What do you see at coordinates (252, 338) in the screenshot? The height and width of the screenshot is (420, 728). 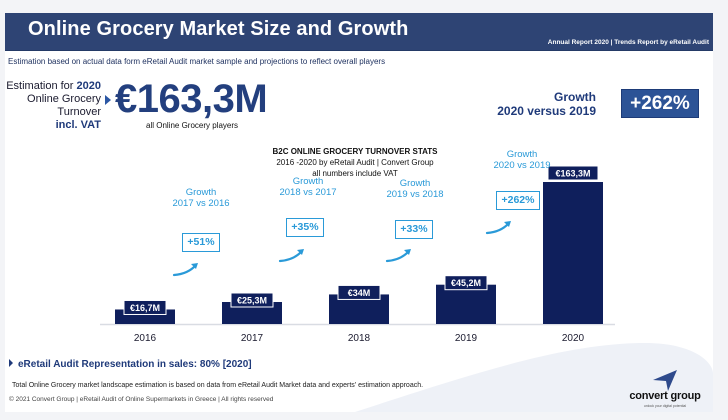 I see `x-tick-label: 2017` at bounding box center [252, 338].